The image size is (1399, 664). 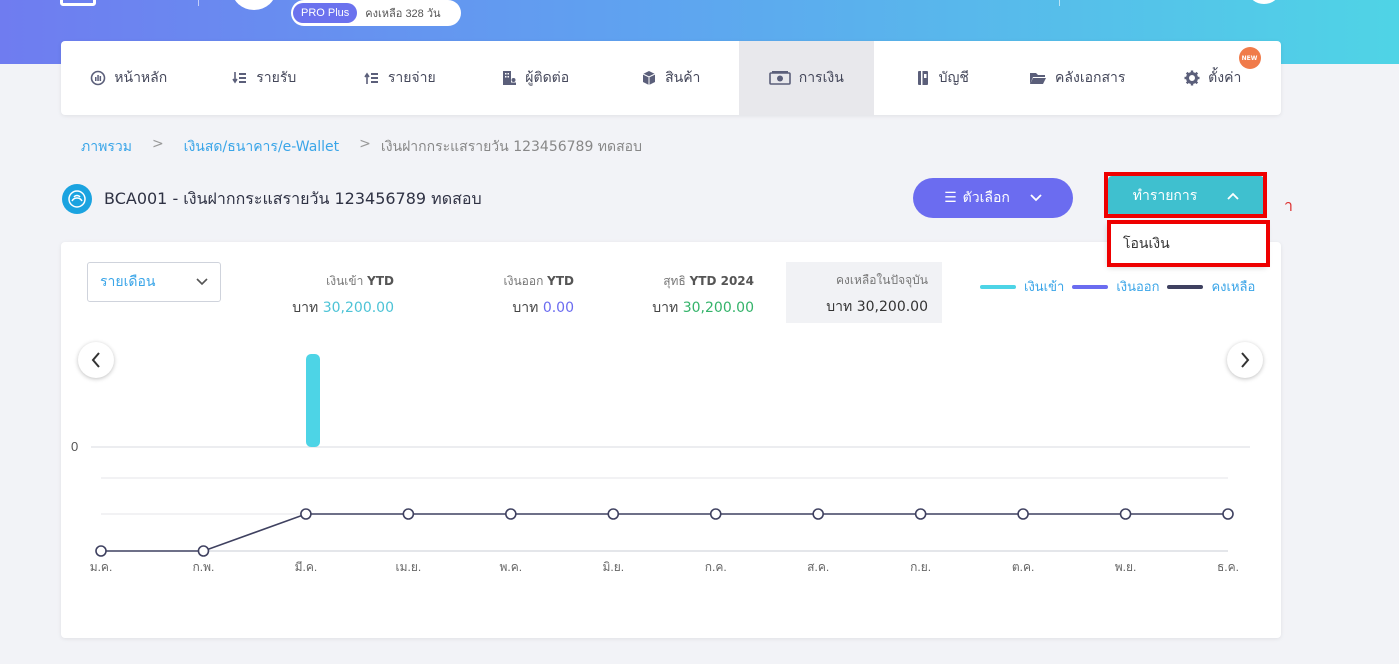 I want to click on chevron-left-icon, so click(x=95, y=360).